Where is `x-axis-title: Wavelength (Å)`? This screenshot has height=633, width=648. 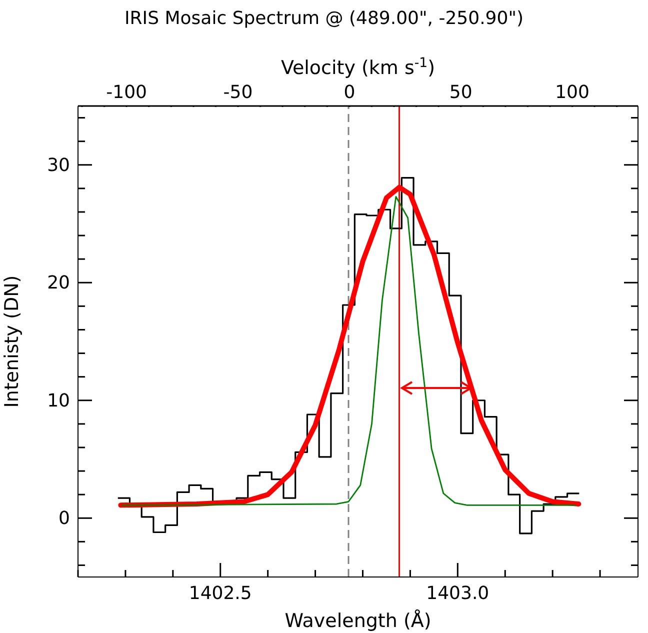 x-axis-title: Wavelength (Å) is located at coordinates (358, 620).